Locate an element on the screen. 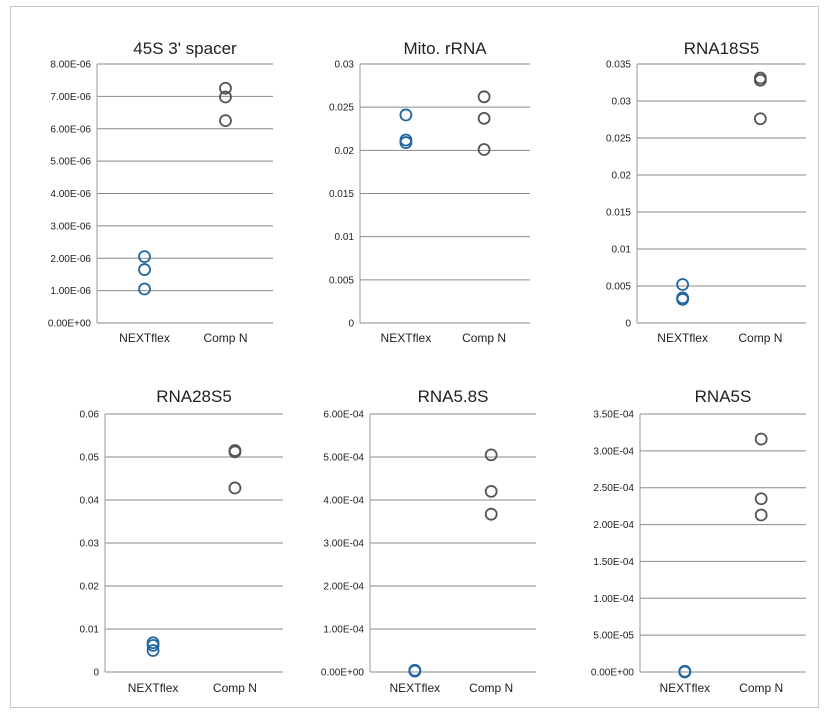 Image resolution: width=827 pixels, height=717 pixels. y-tick-label: 0.04 is located at coordinates (90, 501).